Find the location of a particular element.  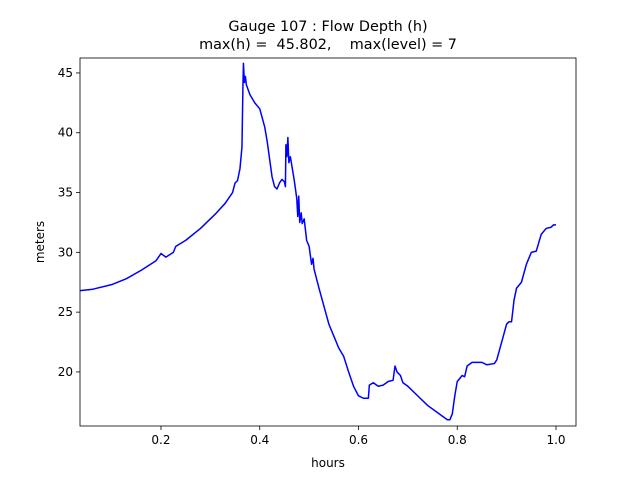

y-tick-label: 40 is located at coordinates (65, 133).